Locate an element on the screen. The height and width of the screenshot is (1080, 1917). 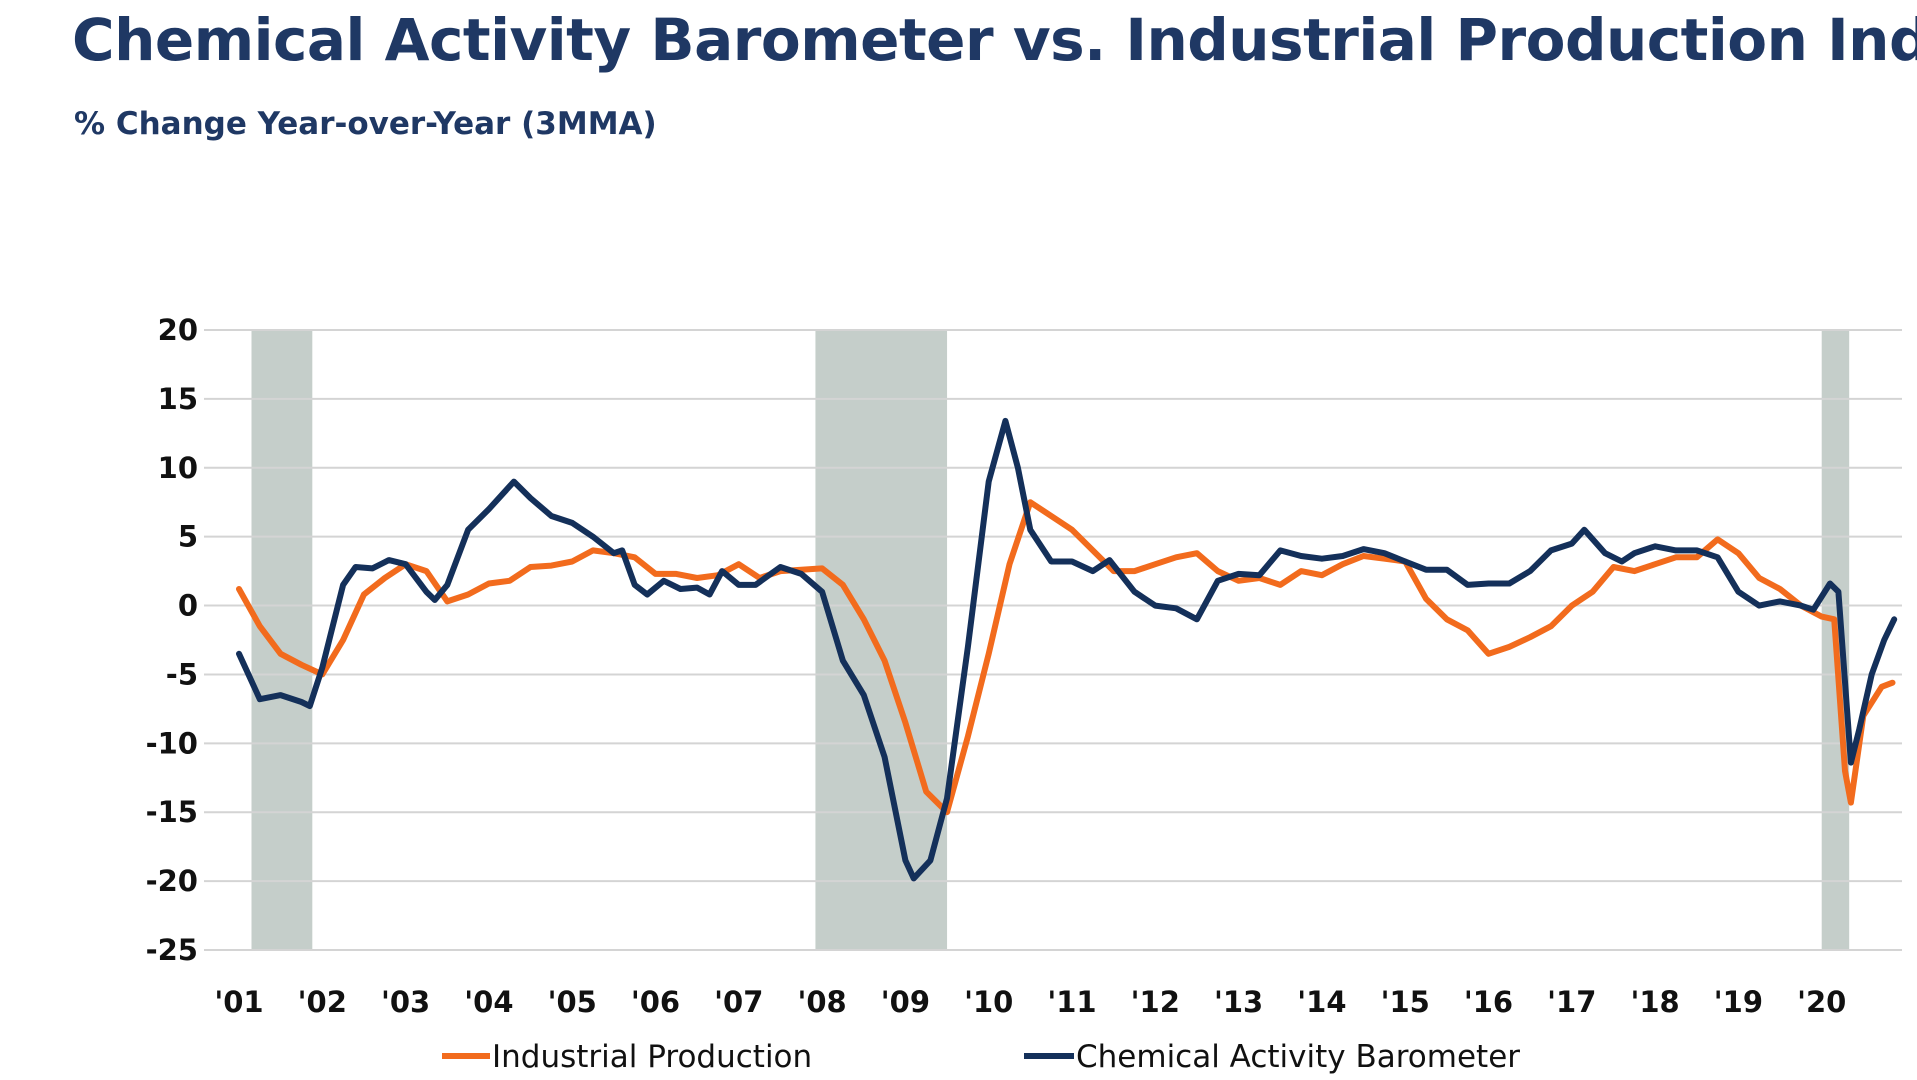
legend-label: Industrial Production is located at coordinates (652, 1057).